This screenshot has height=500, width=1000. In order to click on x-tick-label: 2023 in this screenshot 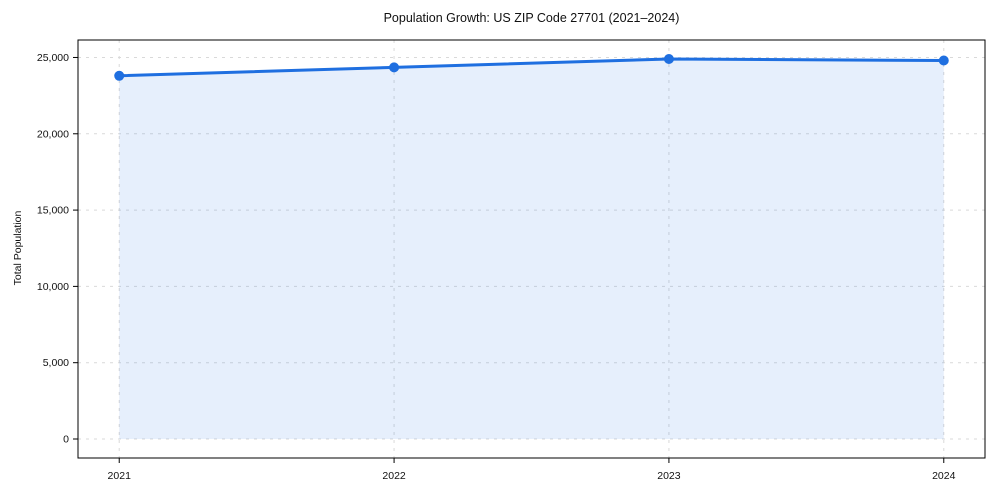, I will do `click(669, 476)`.